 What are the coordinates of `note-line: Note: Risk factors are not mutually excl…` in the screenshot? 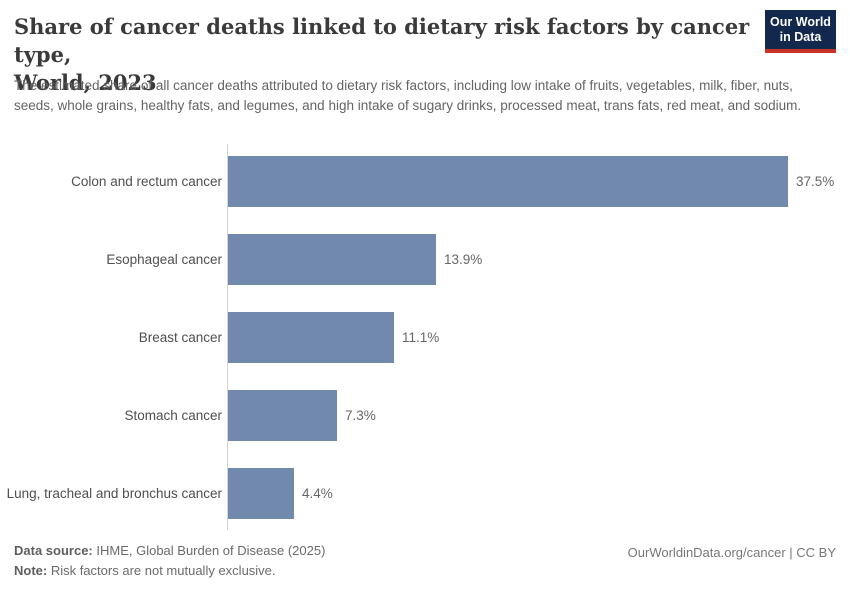 It's located at (169, 571).